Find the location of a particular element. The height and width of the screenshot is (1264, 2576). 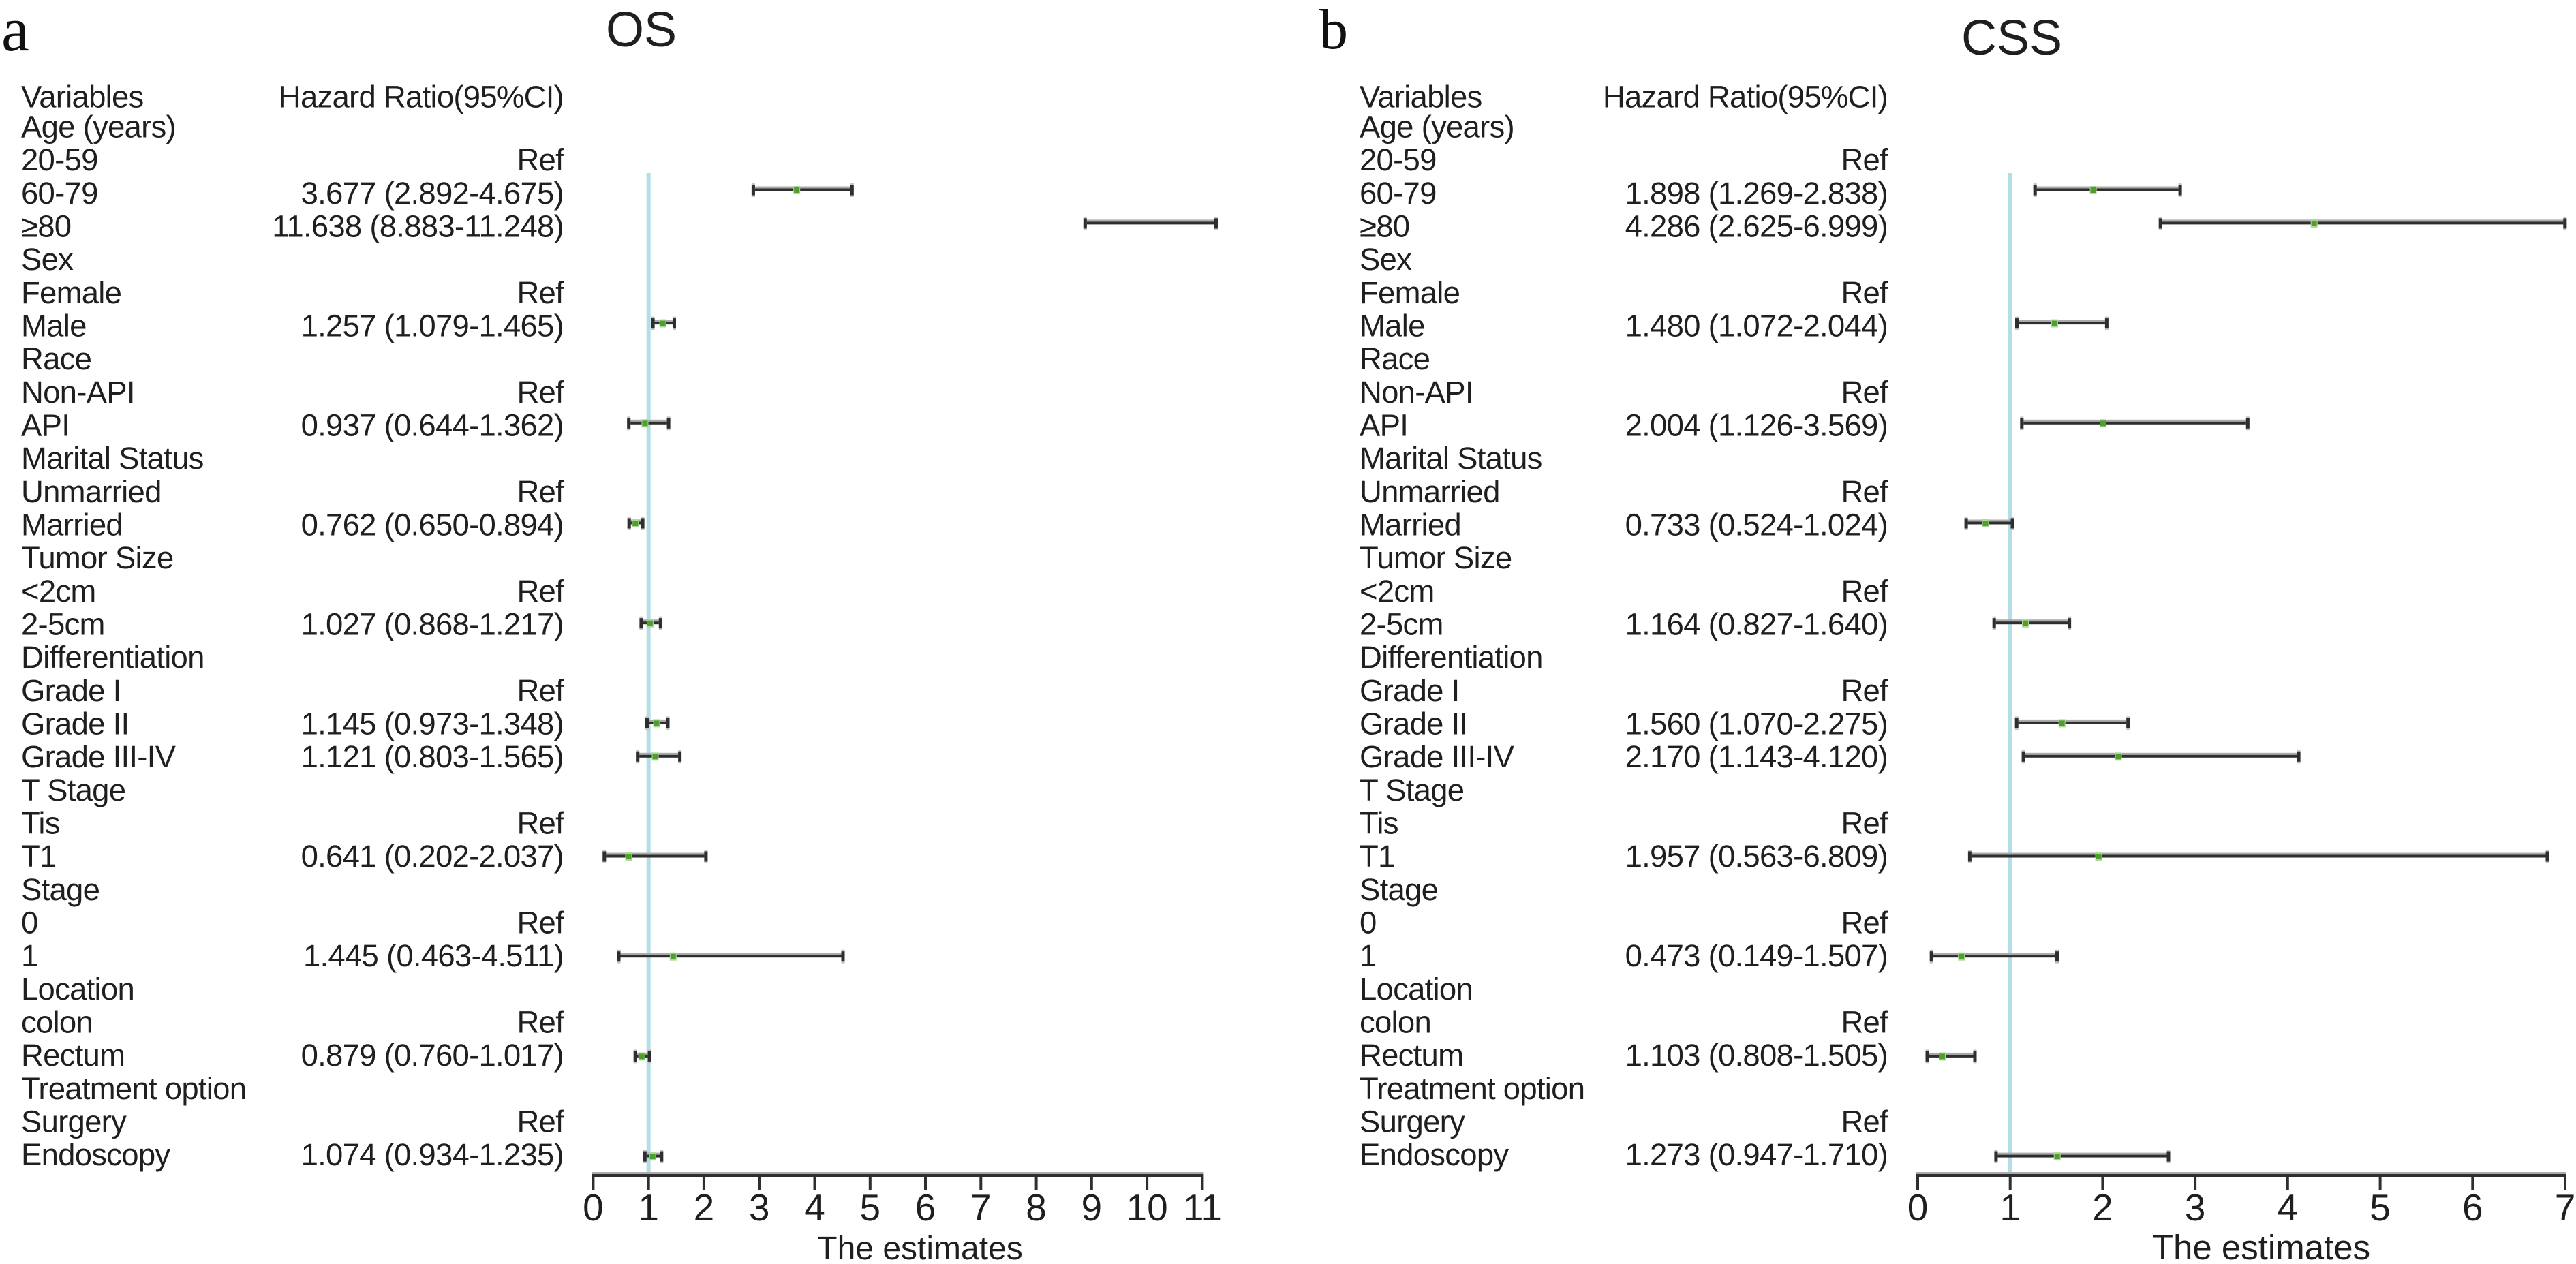

svg-text: 2.004 (1.126-3.569) is located at coordinates (1756, 425).